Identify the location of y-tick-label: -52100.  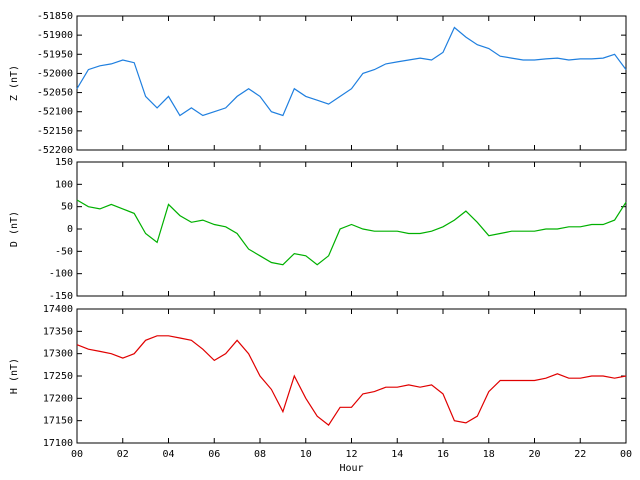
(55, 112).